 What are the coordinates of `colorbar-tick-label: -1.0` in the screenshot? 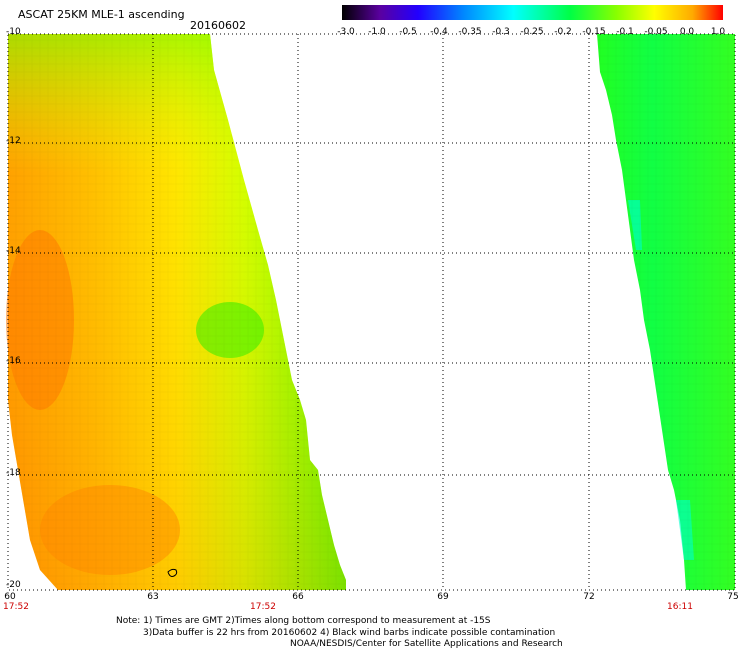 It's located at (377, 32).